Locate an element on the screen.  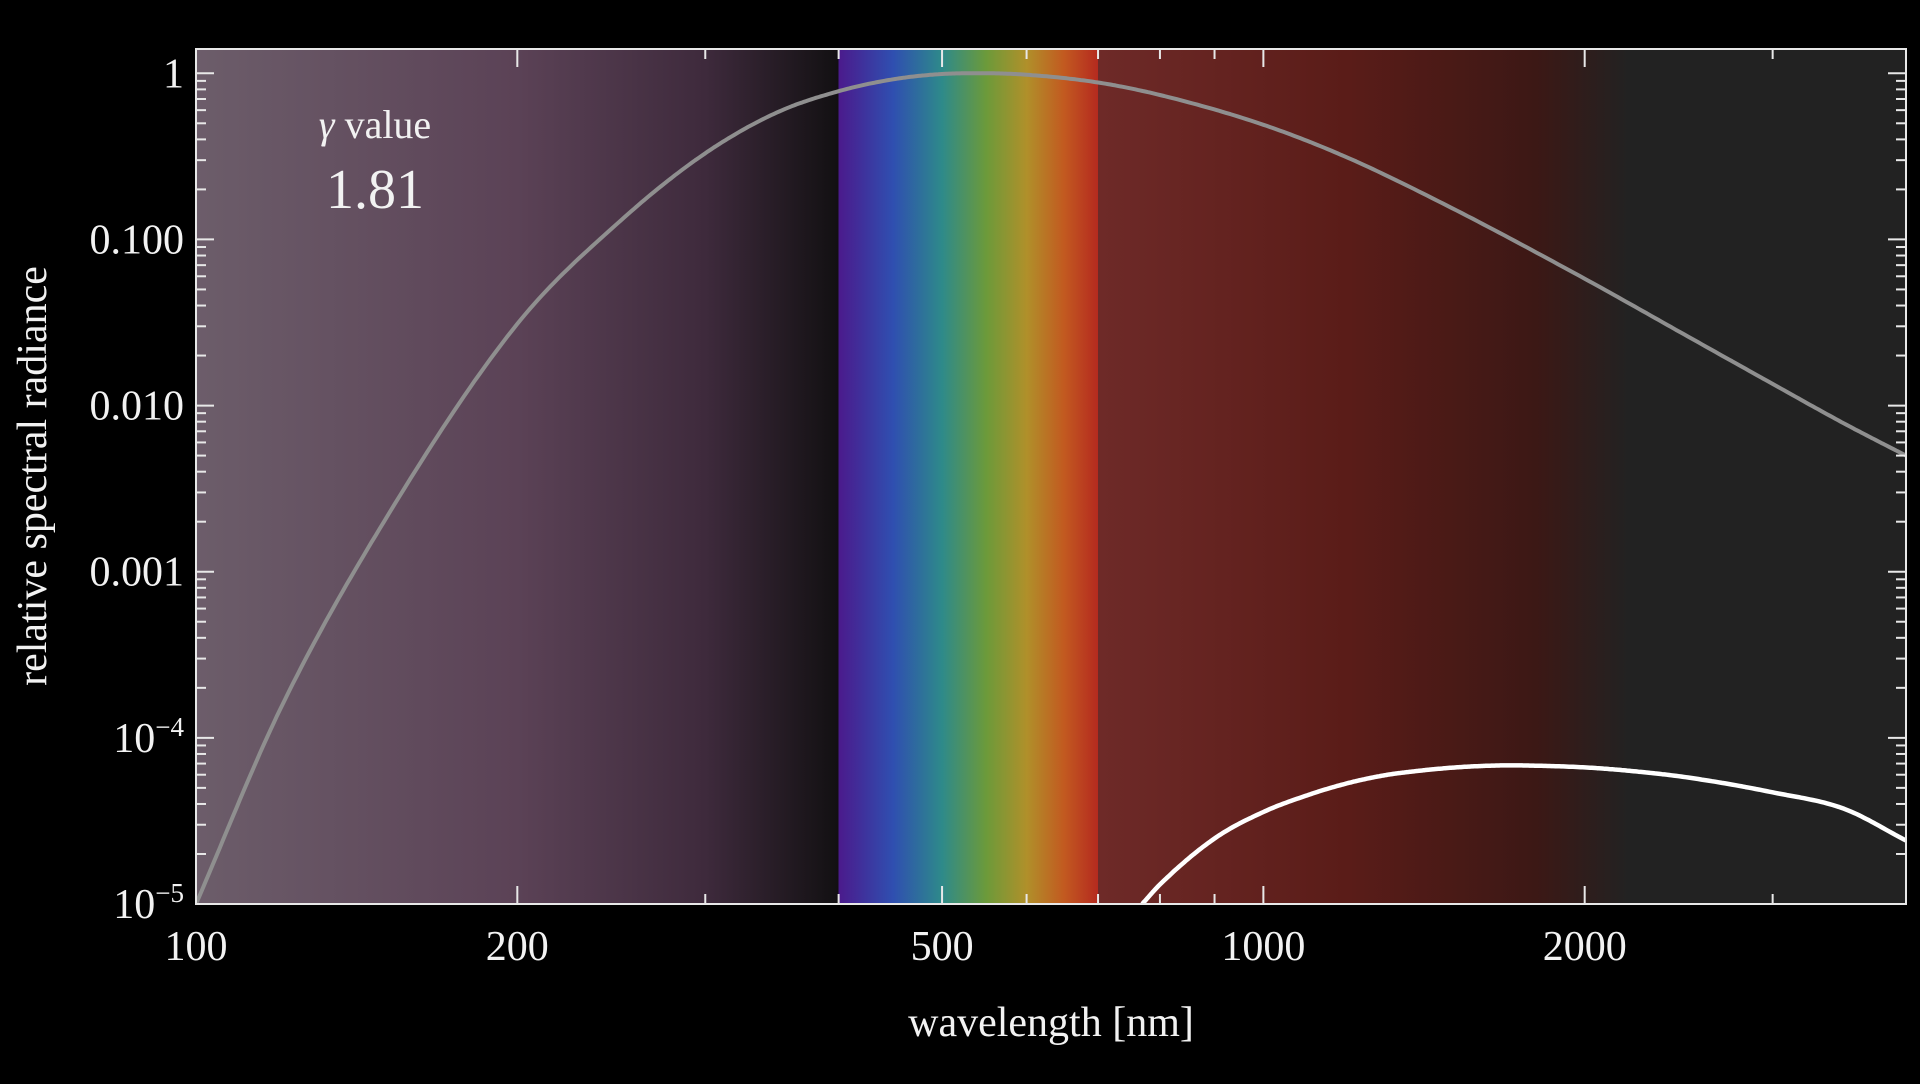
x-tick-label: 500 is located at coordinates (942, 947).